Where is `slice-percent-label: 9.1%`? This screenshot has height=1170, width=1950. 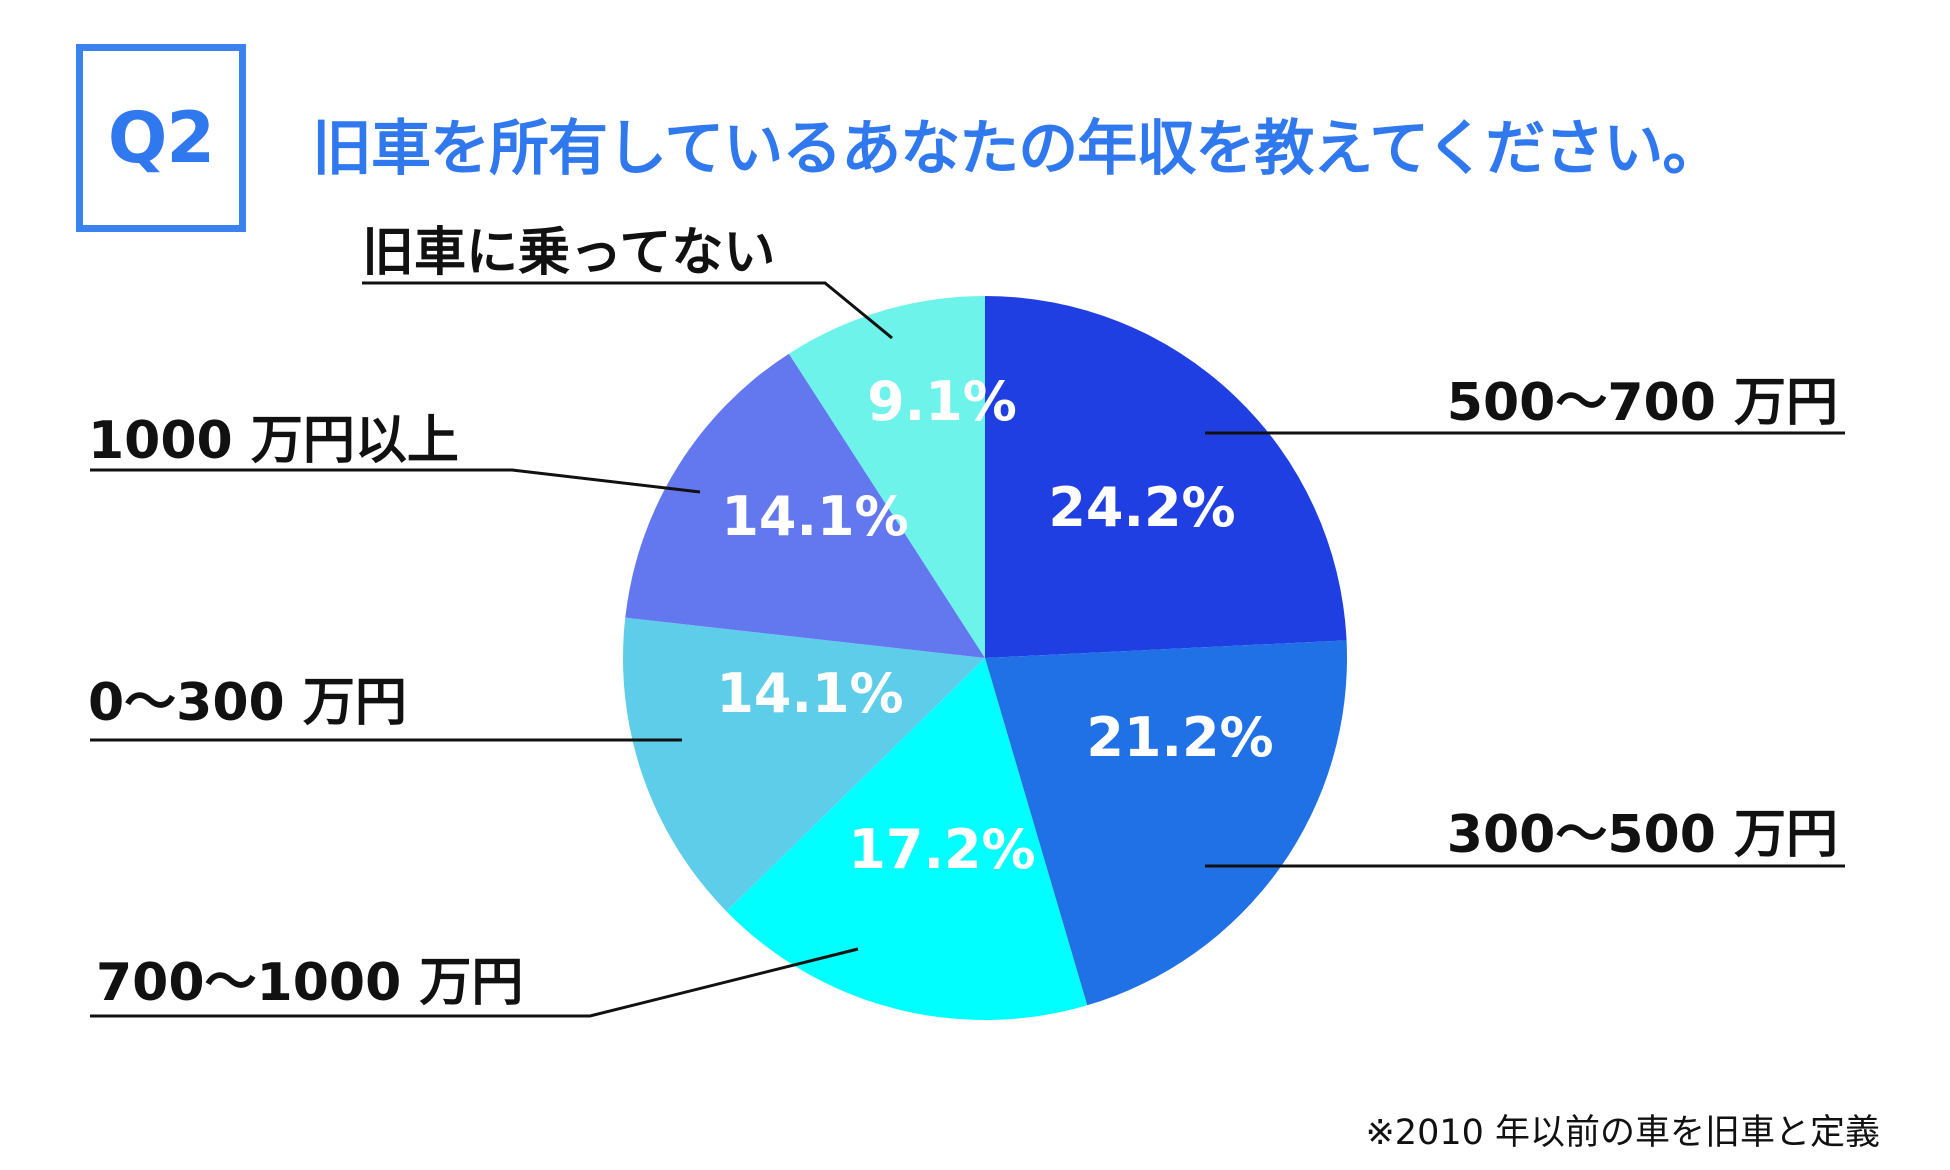
slice-percent-label: 9.1% is located at coordinates (942, 401).